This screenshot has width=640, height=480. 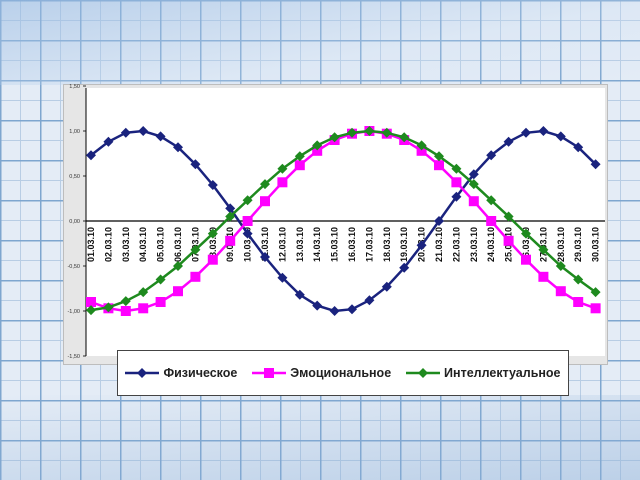 I want to click on x-category-label: 11.03.10, so click(x=265, y=244).